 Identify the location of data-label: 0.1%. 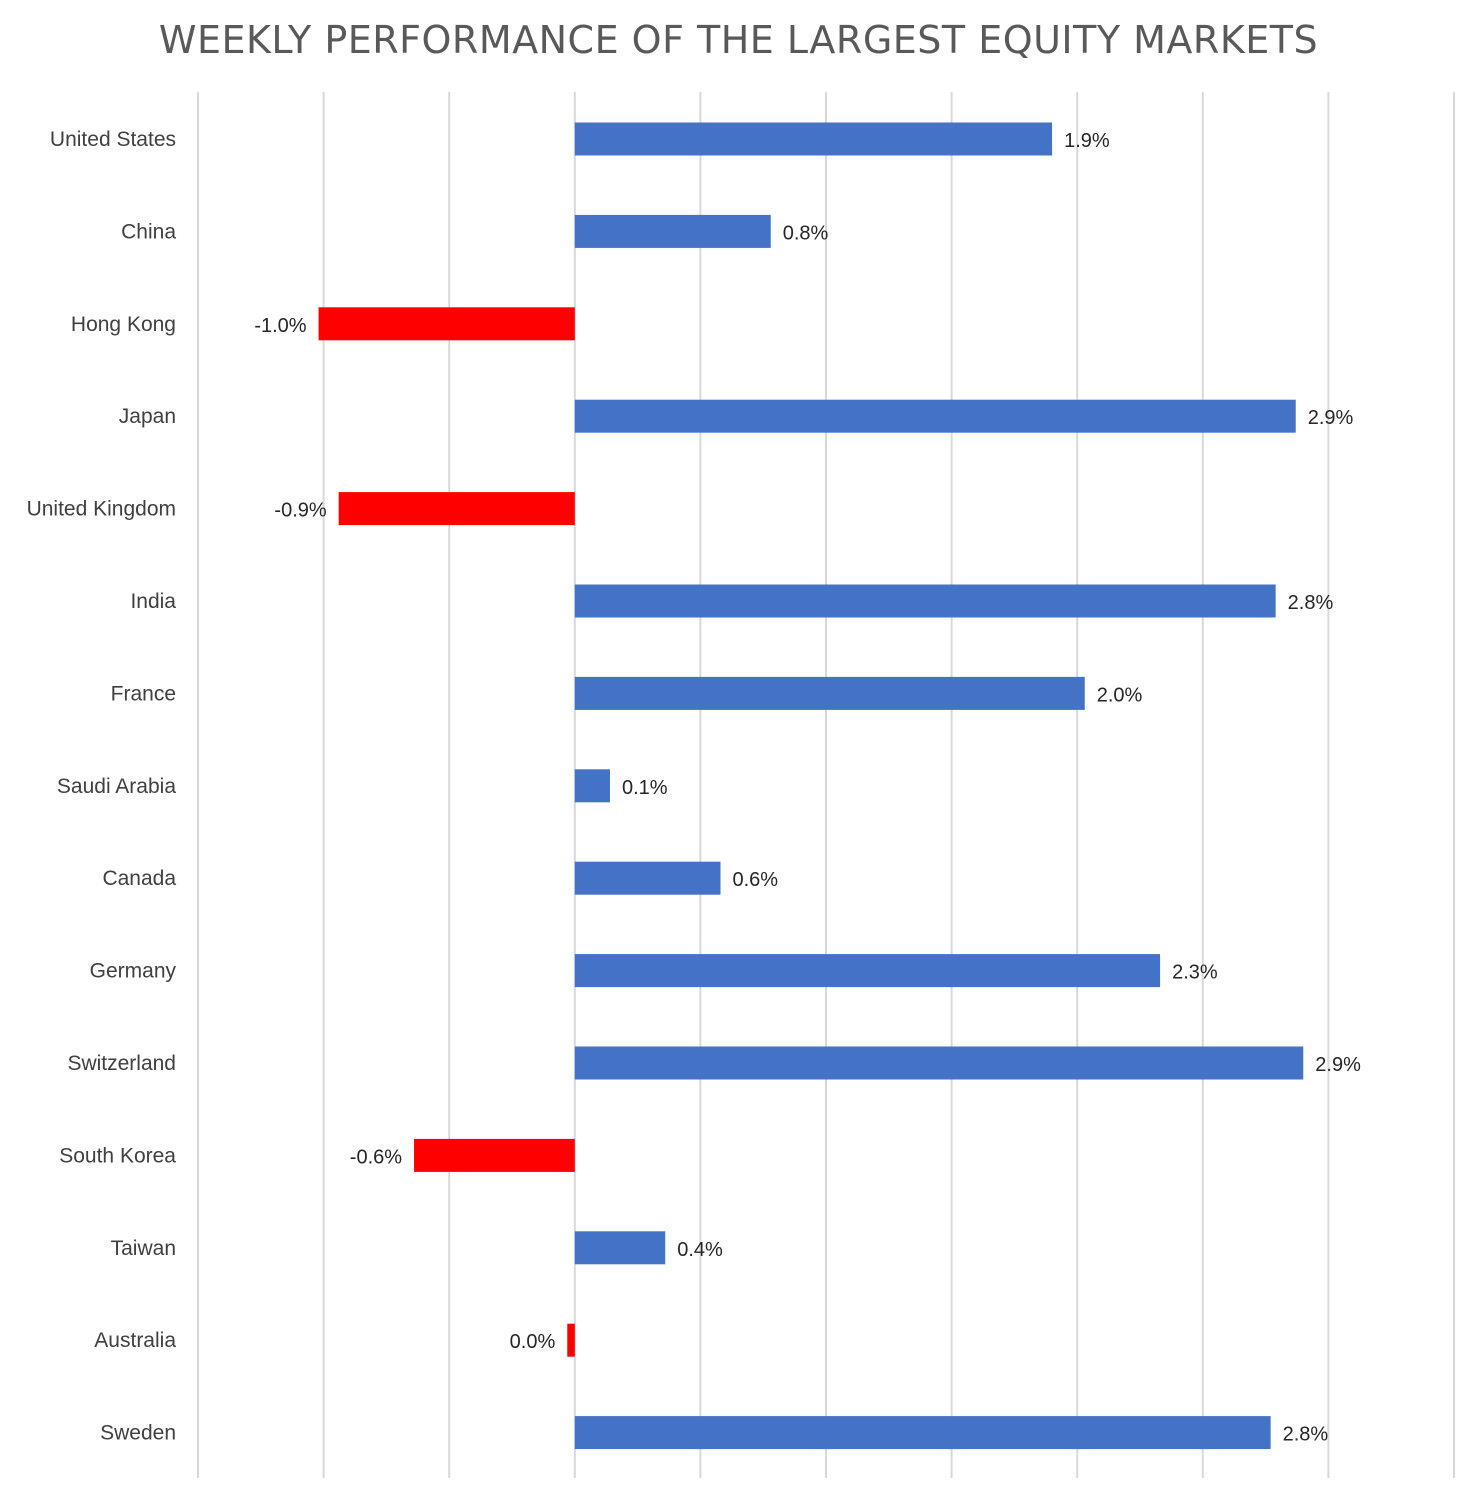
(645, 788).